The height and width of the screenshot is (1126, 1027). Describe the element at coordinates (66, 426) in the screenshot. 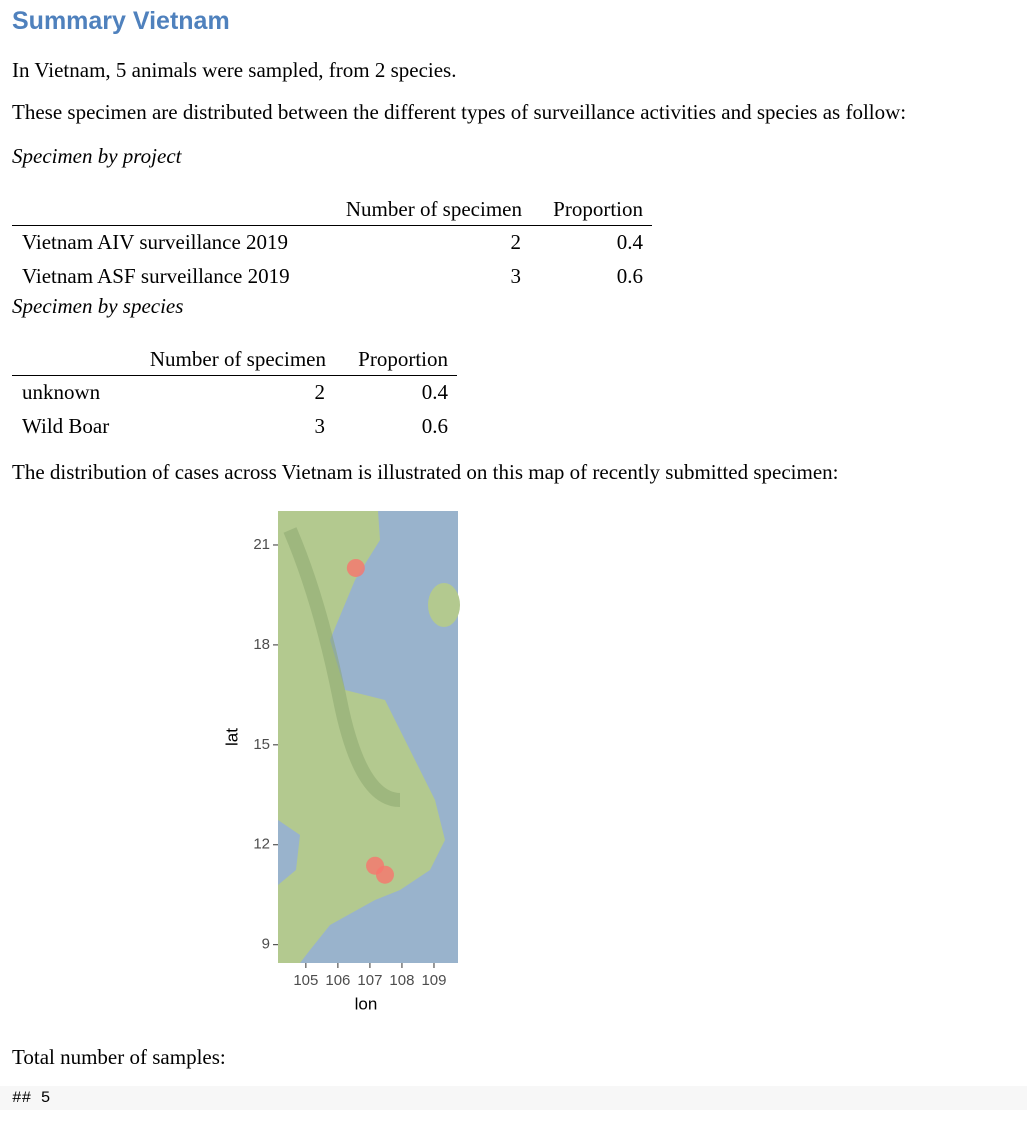

I see `table-cell: Wild Boar` at that location.